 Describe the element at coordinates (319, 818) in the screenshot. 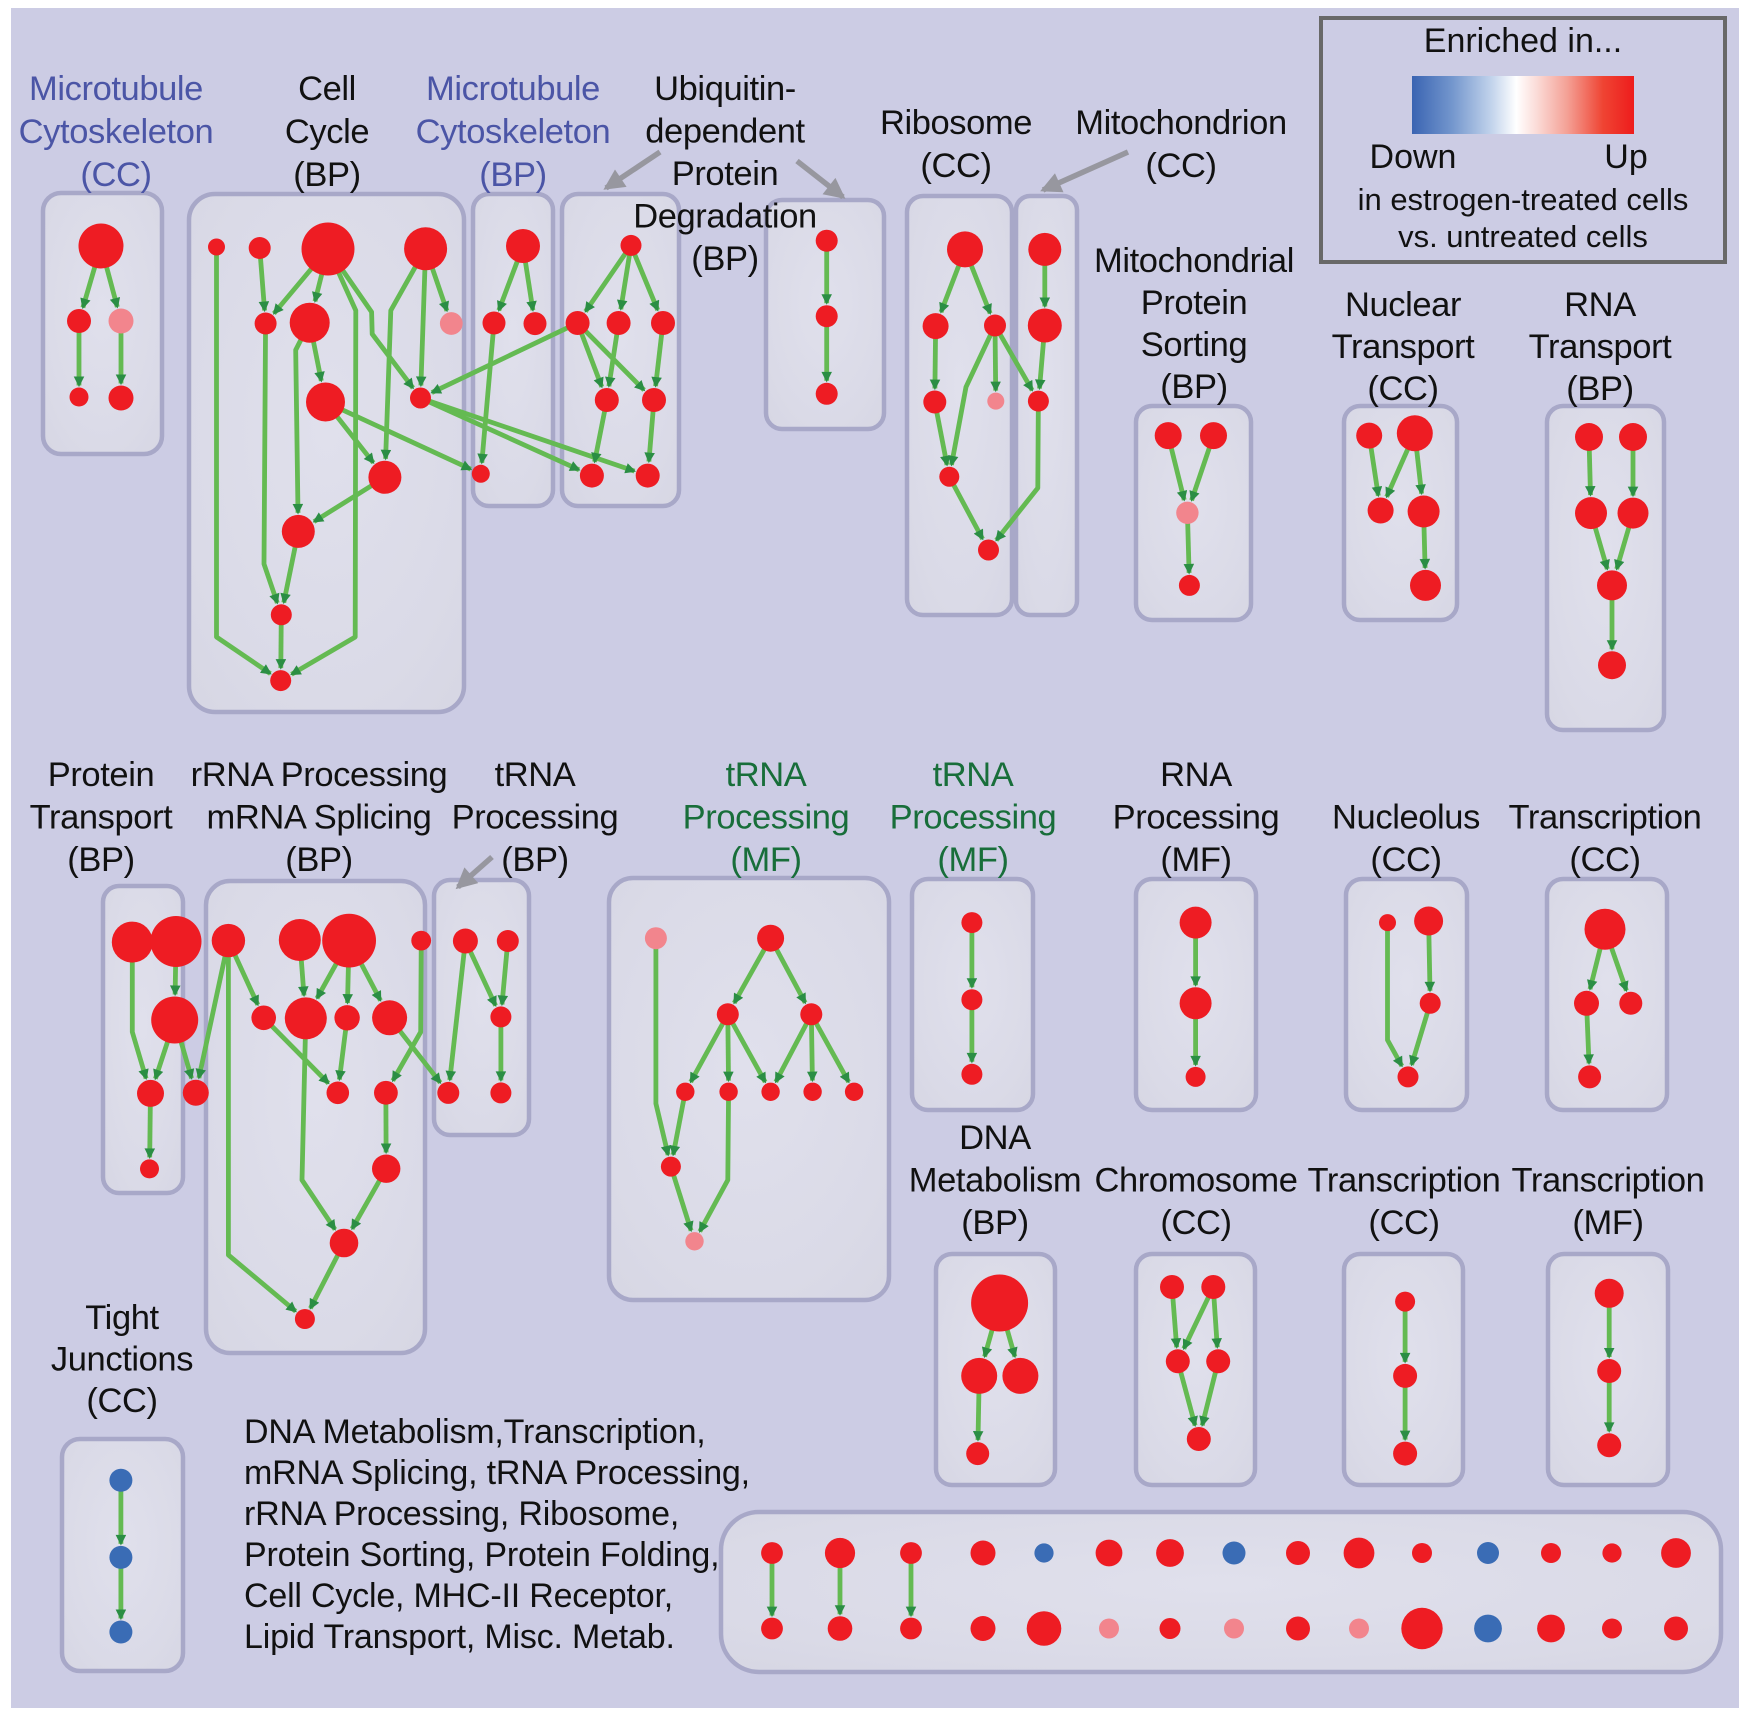

I see `svg-text: mRNA Splicing` at that location.